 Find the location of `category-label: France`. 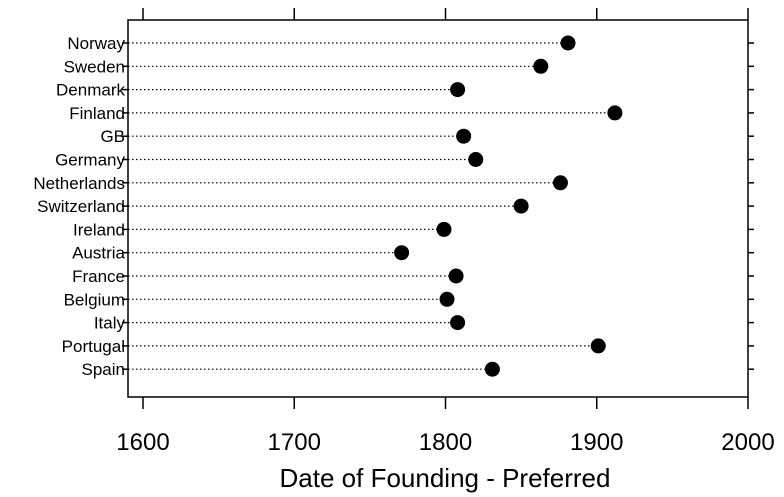

category-label: France is located at coordinates (98, 276).